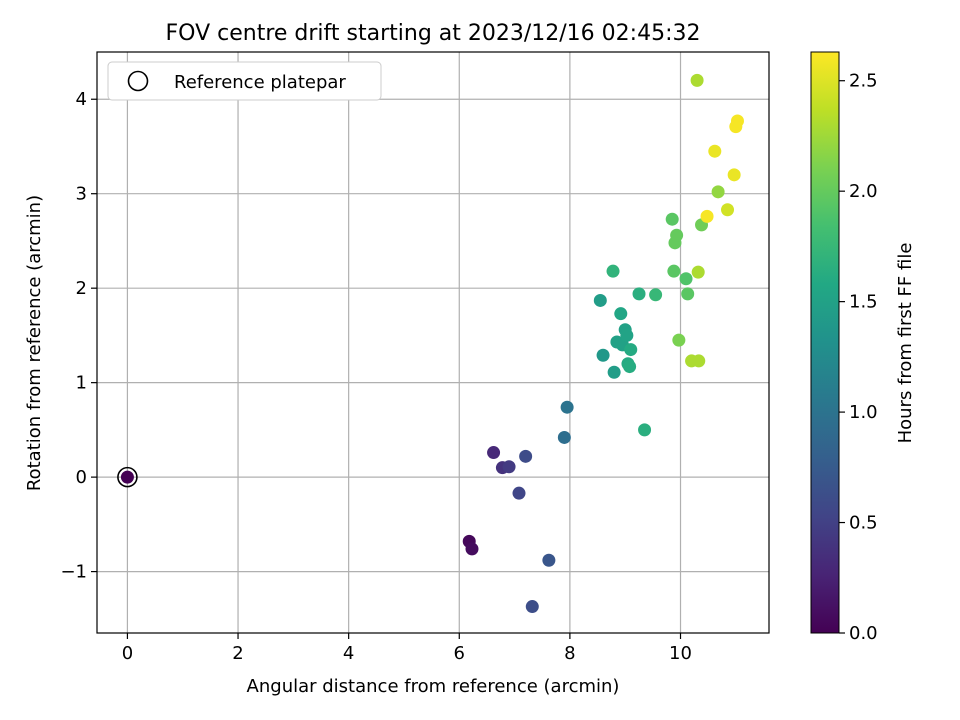  I want to click on y-axis-label: Rotation from reference (arcmin), so click(34, 343).